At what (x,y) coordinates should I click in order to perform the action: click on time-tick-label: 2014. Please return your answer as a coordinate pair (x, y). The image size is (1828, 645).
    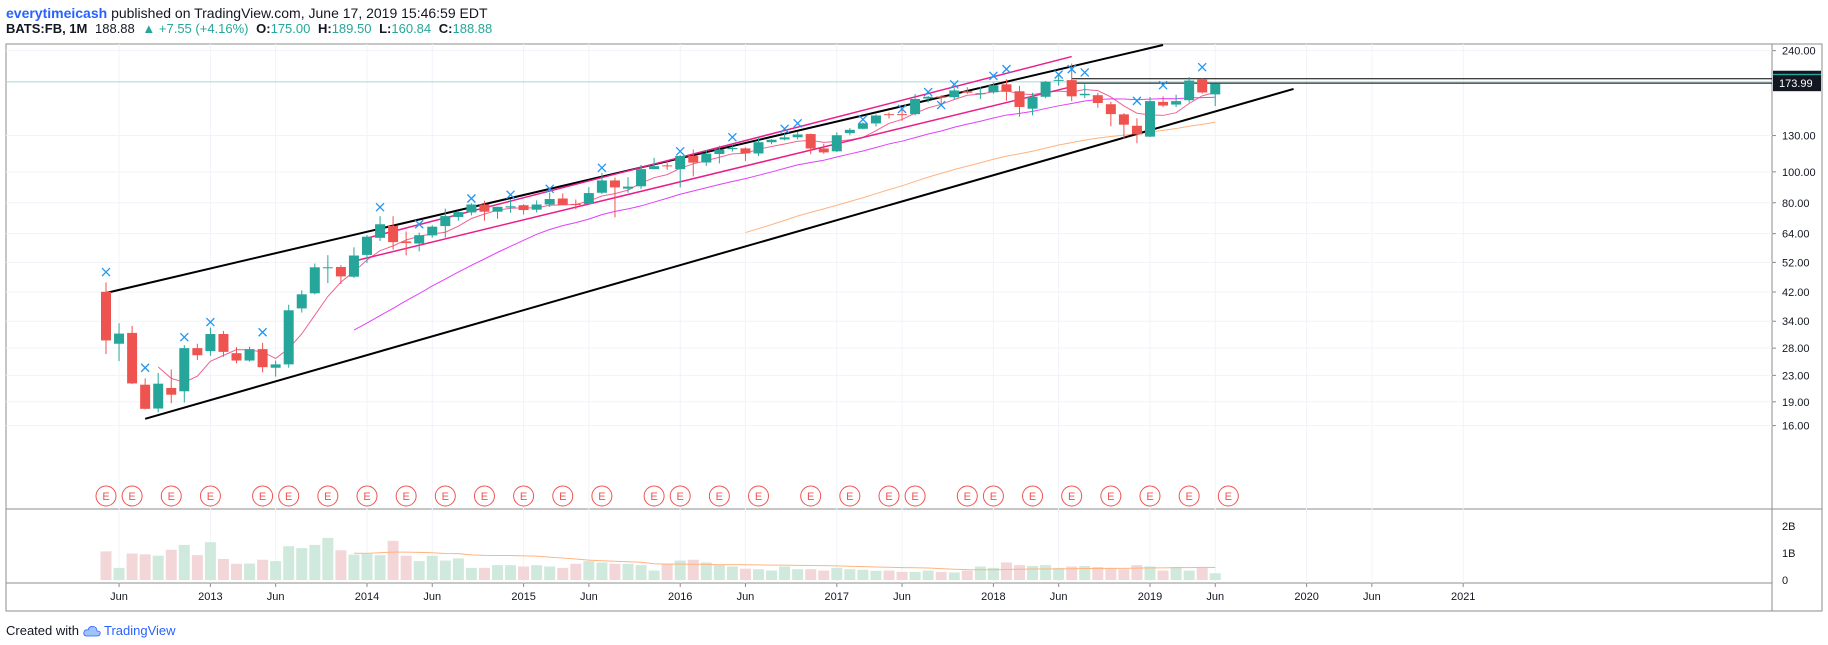
    Looking at the image, I should click on (367, 597).